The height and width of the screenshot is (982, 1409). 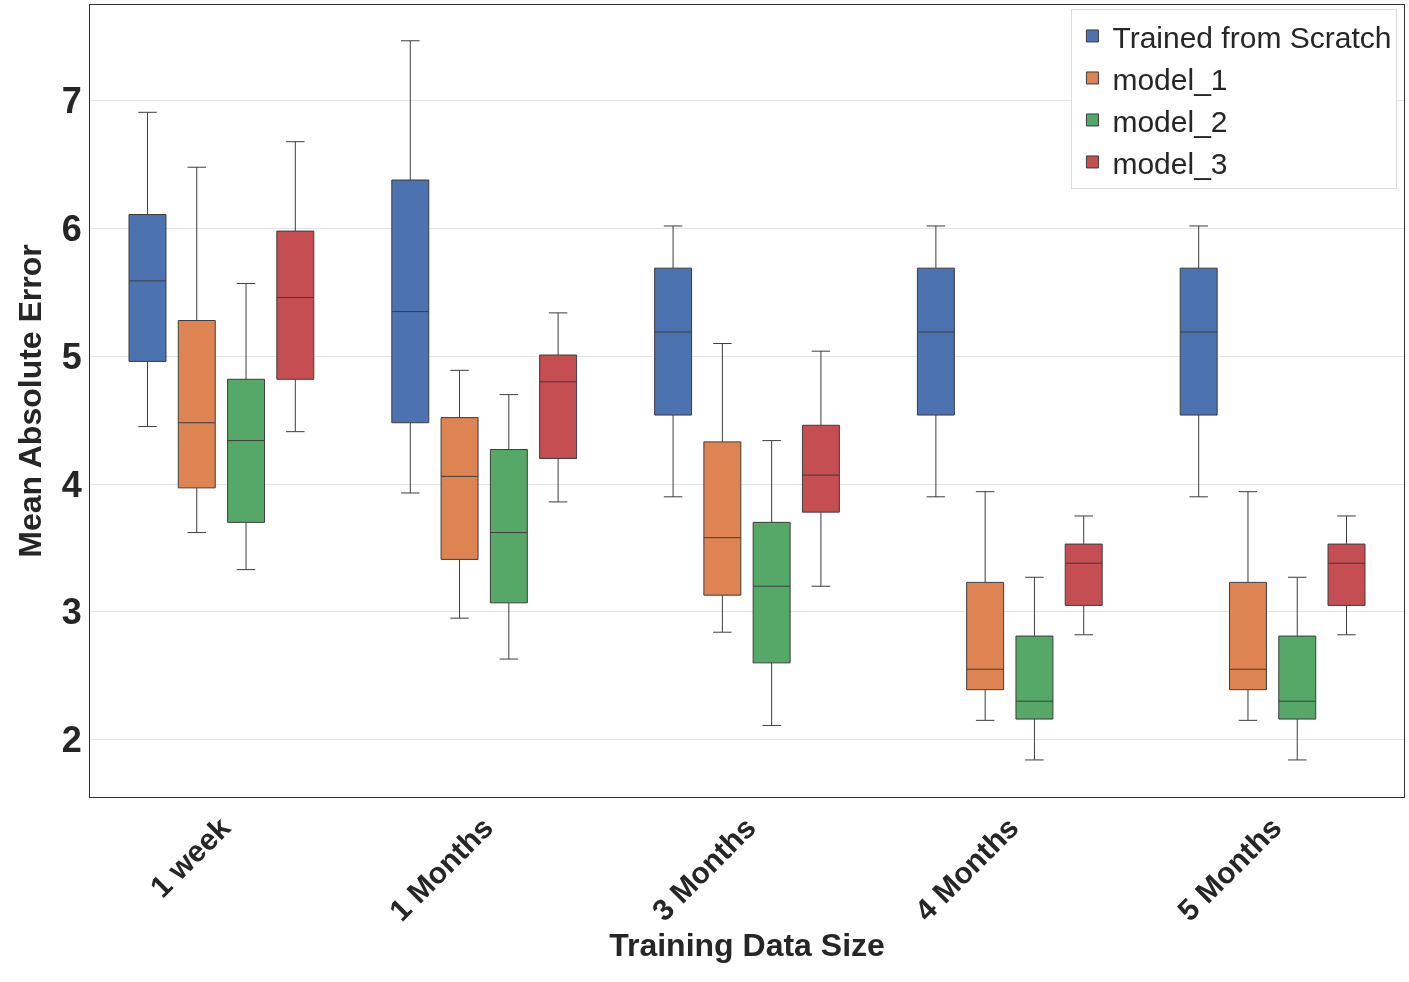 I want to click on y-tick-label: 4, so click(x=71, y=484).